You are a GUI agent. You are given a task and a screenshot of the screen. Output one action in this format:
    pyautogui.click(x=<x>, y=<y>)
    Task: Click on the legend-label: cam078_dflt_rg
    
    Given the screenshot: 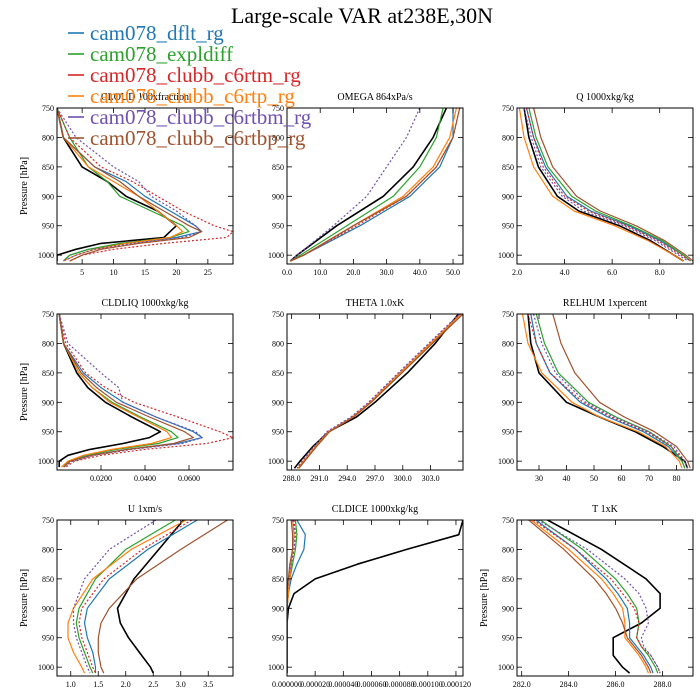 What is the action you would take?
    pyautogui.click(x=157, y=33)
    